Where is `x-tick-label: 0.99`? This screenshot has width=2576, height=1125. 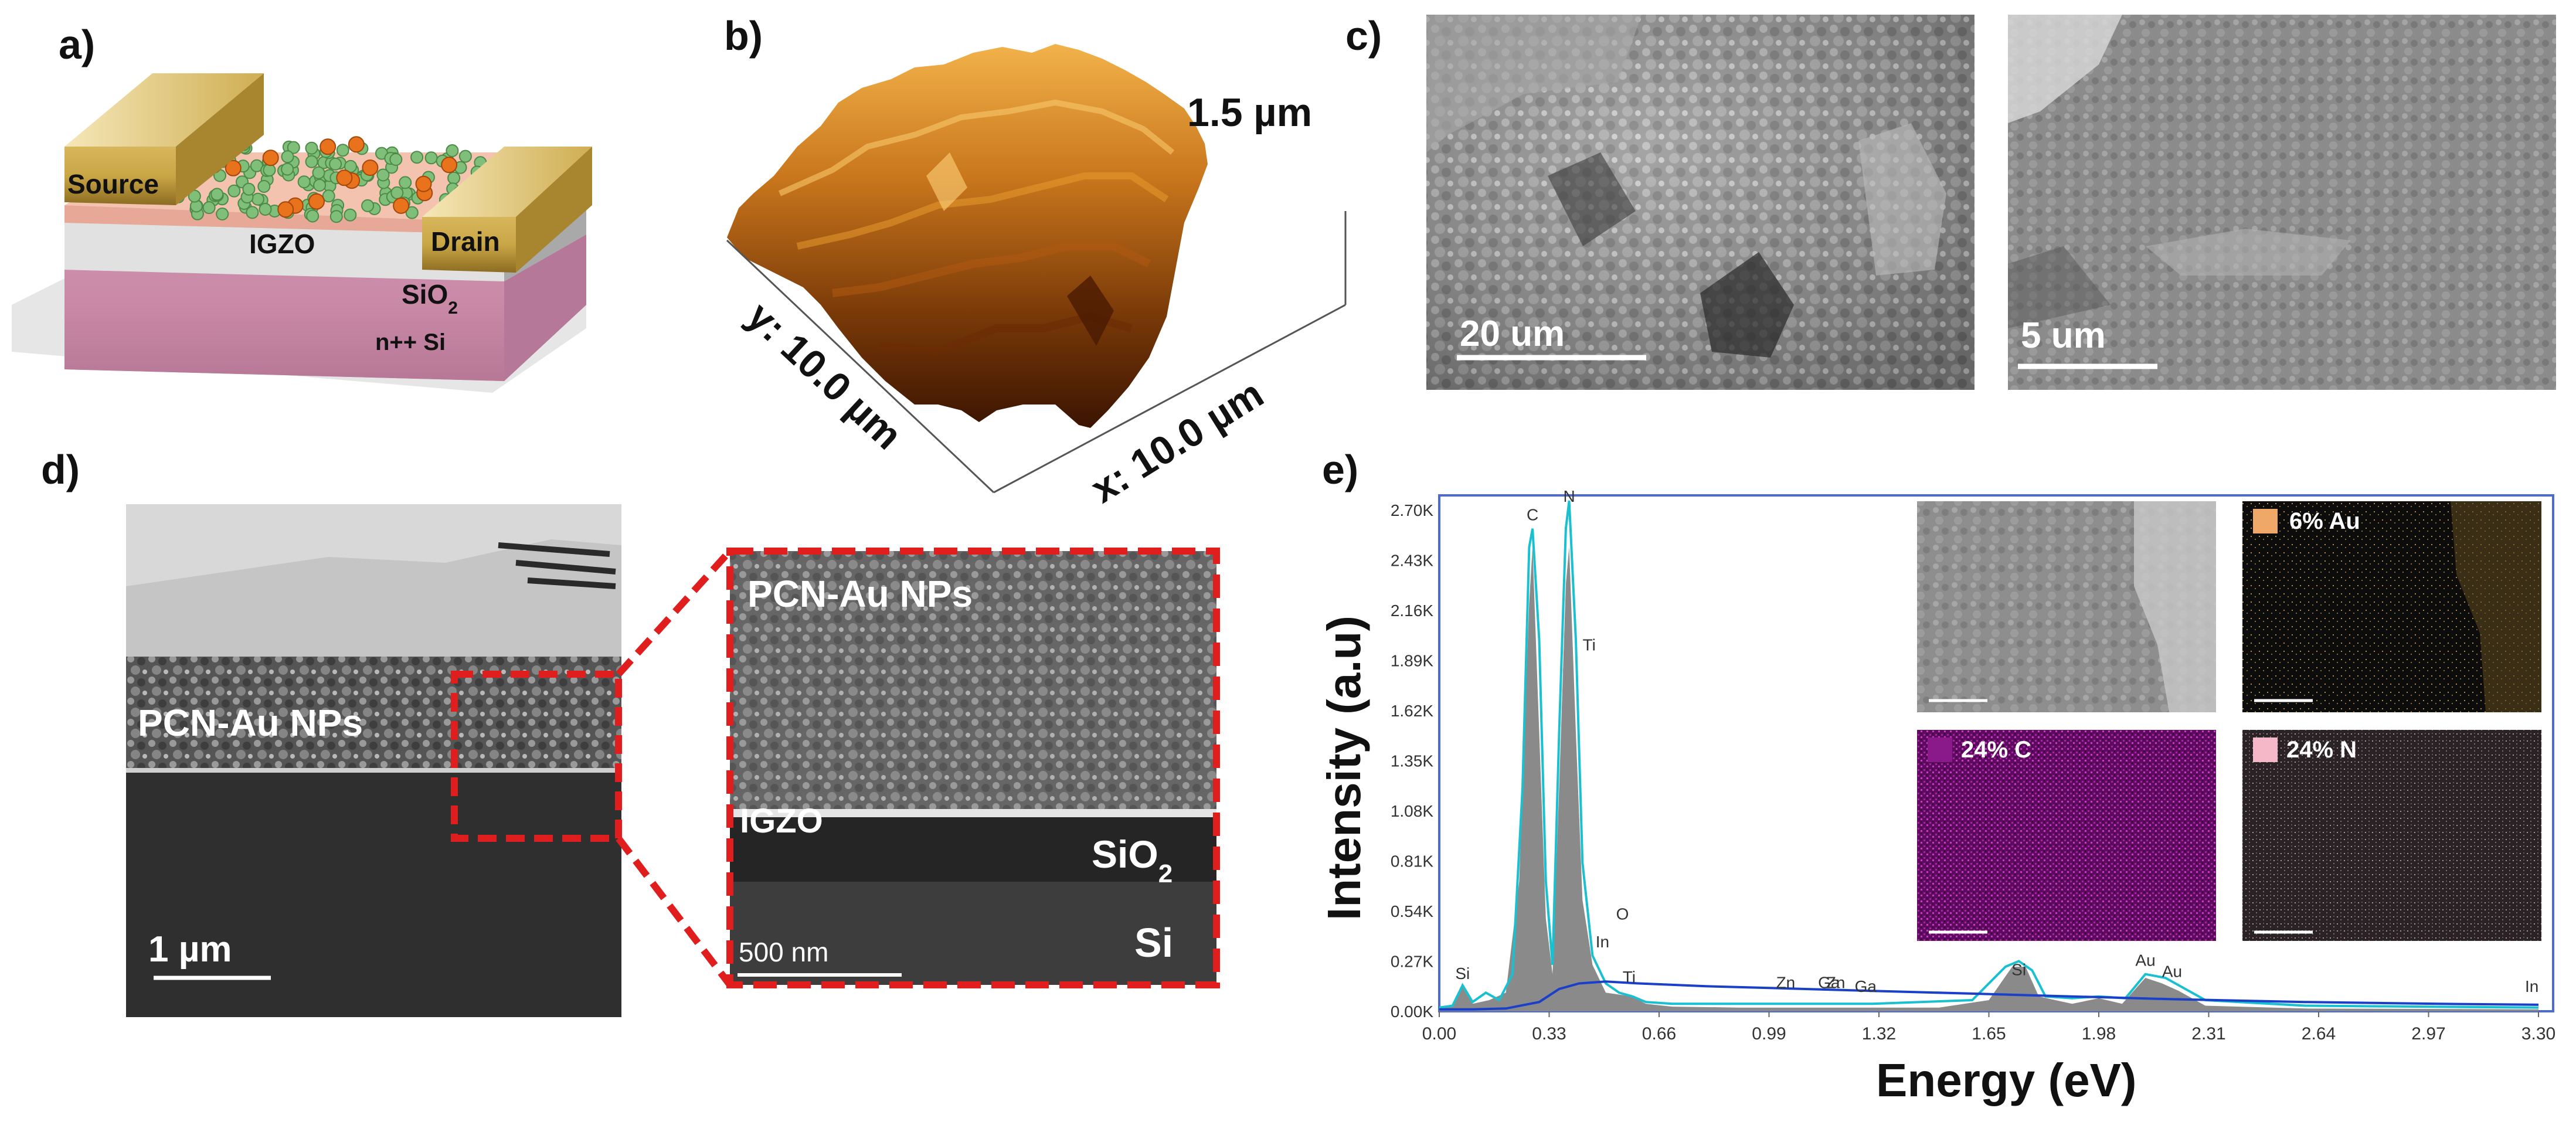 x-tick-label: 0.99 is located at coordinates (1769, 1034).